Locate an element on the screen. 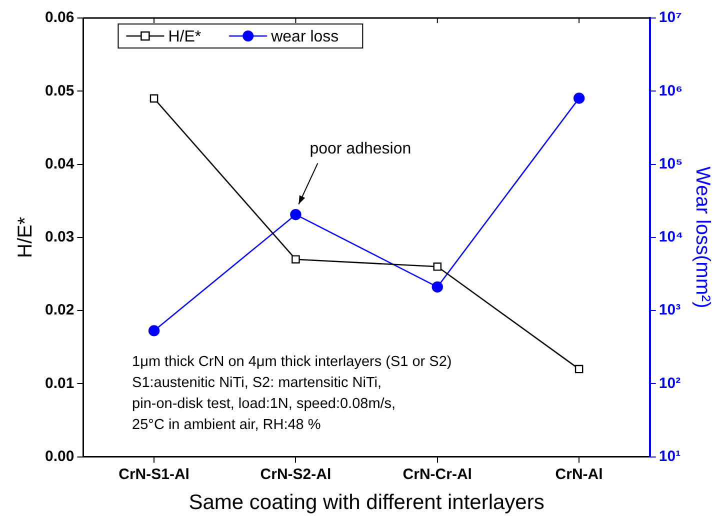 The height and width of the screenshot is (520, 726). y-tick-label: 0.00 is located at coordinates (59, 456).